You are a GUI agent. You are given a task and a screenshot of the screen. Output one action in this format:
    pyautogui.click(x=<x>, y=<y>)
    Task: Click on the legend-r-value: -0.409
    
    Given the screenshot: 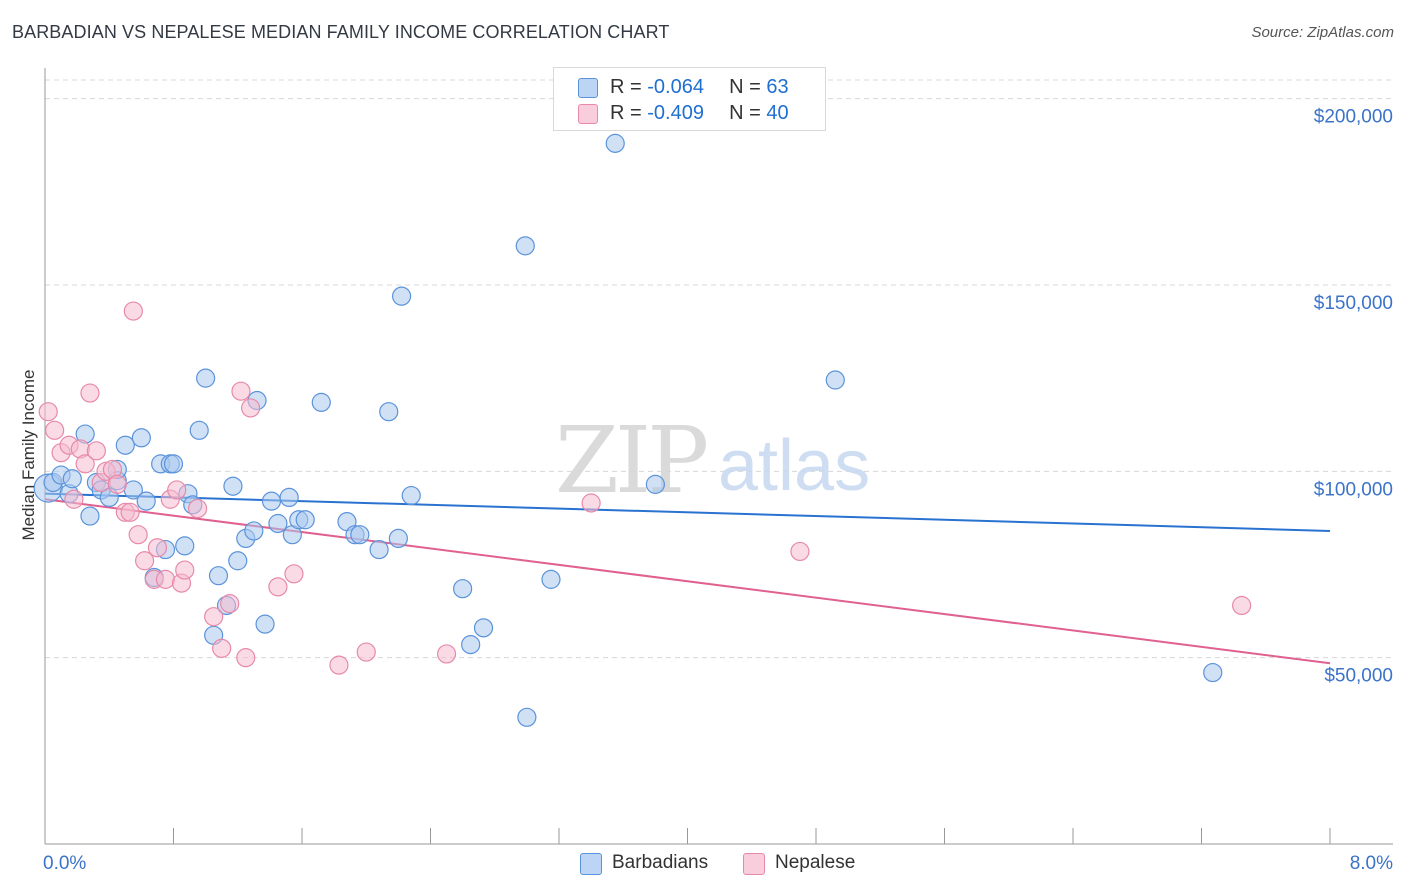 What is the action you would take?
    pyautogui.click(x=675, y=113)
    